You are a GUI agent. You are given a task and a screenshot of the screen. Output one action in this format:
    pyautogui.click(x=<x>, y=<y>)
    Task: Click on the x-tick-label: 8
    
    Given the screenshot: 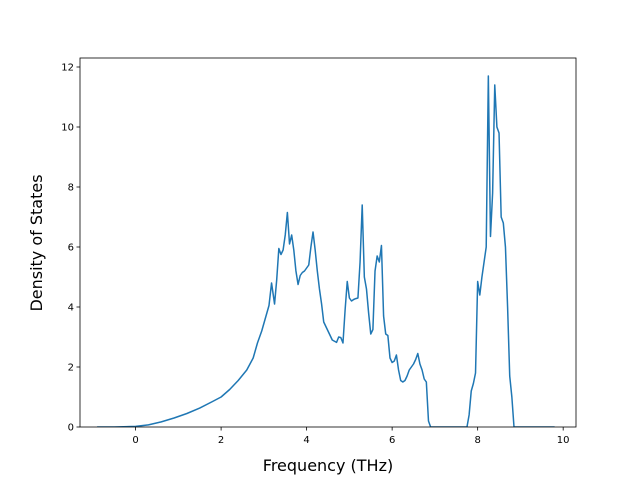 What is the action you would take?
    pyautogui.click(x=477, y=440)
    